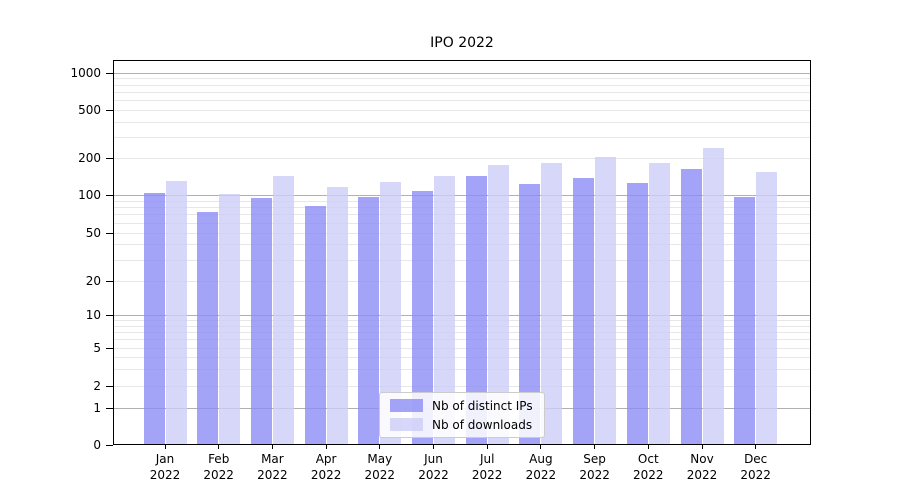 The width and height of the screenshot is (900, 500). Describe the element at coordinates (756, 467) in the screenshot. I see `x-tick-label: Dec 2022` at that location.